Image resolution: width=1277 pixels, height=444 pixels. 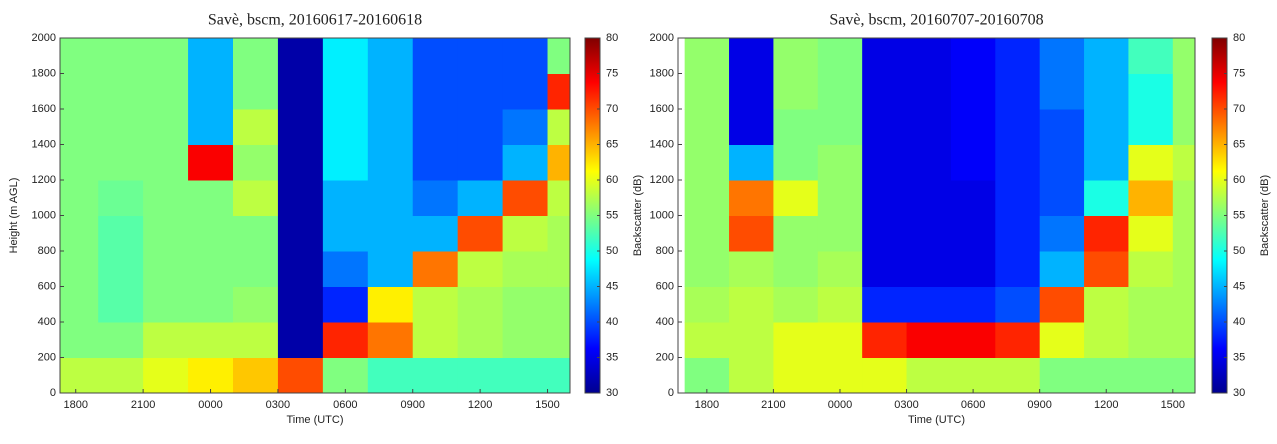 I want to click on colorbar-tick-label: 65, so click(x=1239, y=144).